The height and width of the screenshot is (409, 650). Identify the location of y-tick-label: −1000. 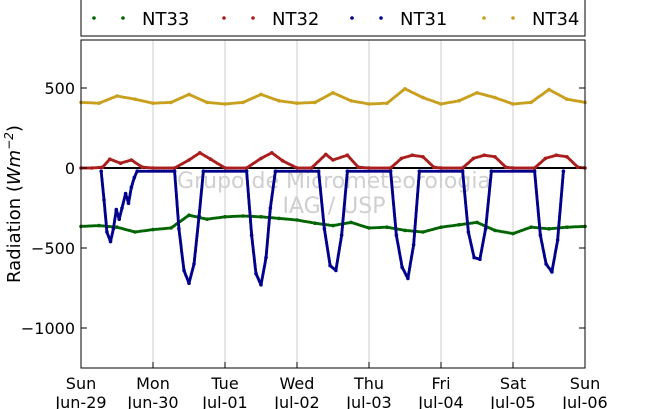
(48, 328).